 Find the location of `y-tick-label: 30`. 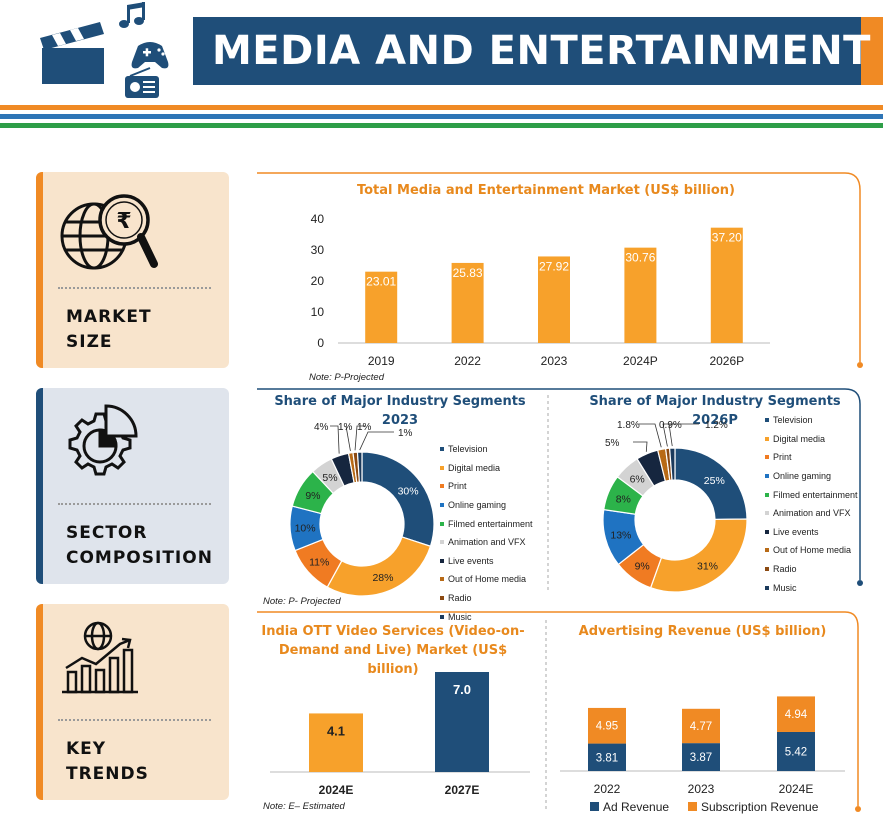

y-tick-label: 30 is located at coordinates (318, 250).